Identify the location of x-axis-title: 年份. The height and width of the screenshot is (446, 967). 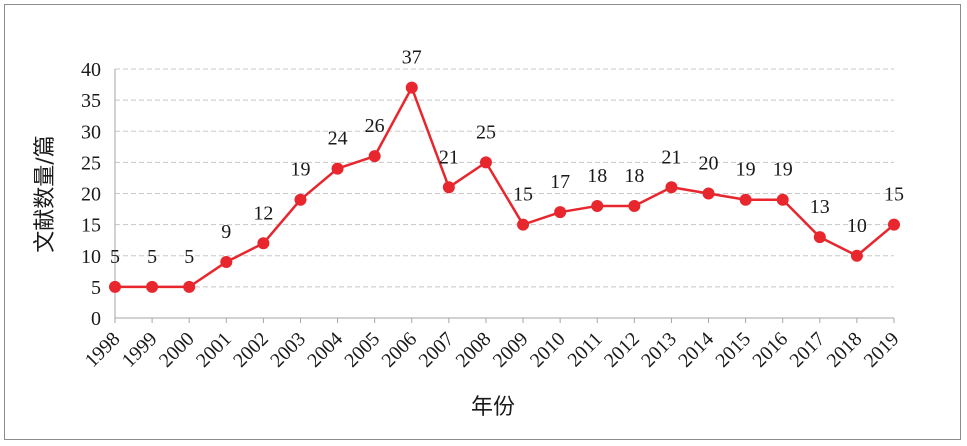
(493, 407).